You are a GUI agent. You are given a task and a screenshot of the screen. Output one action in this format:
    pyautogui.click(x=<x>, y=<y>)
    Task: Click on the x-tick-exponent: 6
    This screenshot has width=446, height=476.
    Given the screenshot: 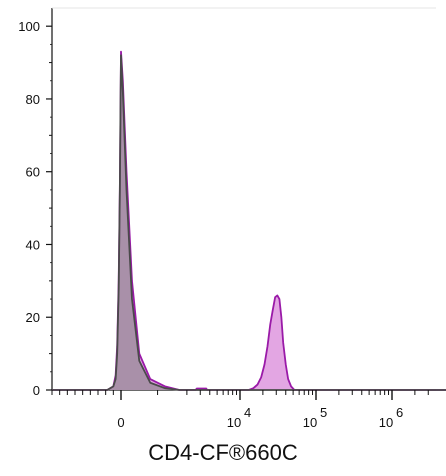 What is the action you would take?
    pyautogui.click(x=399, y=412)
    